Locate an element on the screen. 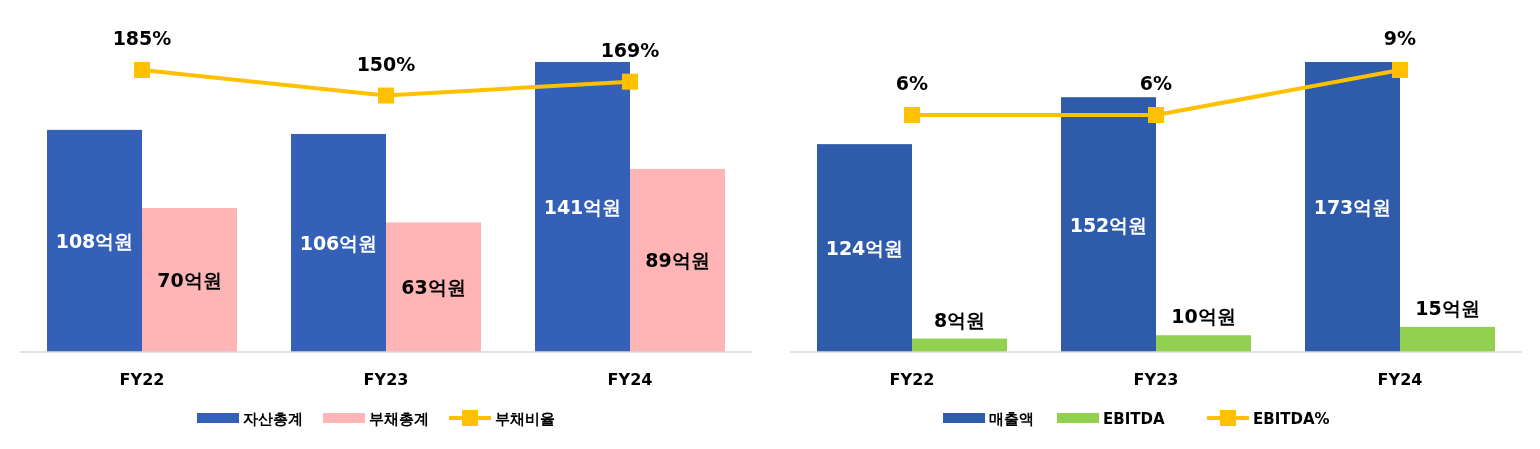 The width and height of the screenshot is (1540, 449). data-label: 150% is located at coordinates (386, 63).